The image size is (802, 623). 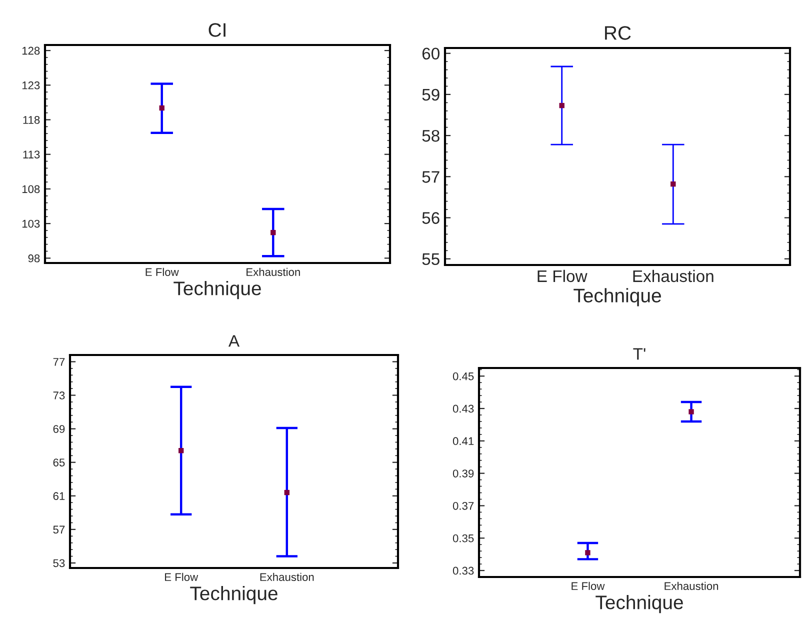 I want to click on y-tick-label: 0.39, so click(x=463, y=474).